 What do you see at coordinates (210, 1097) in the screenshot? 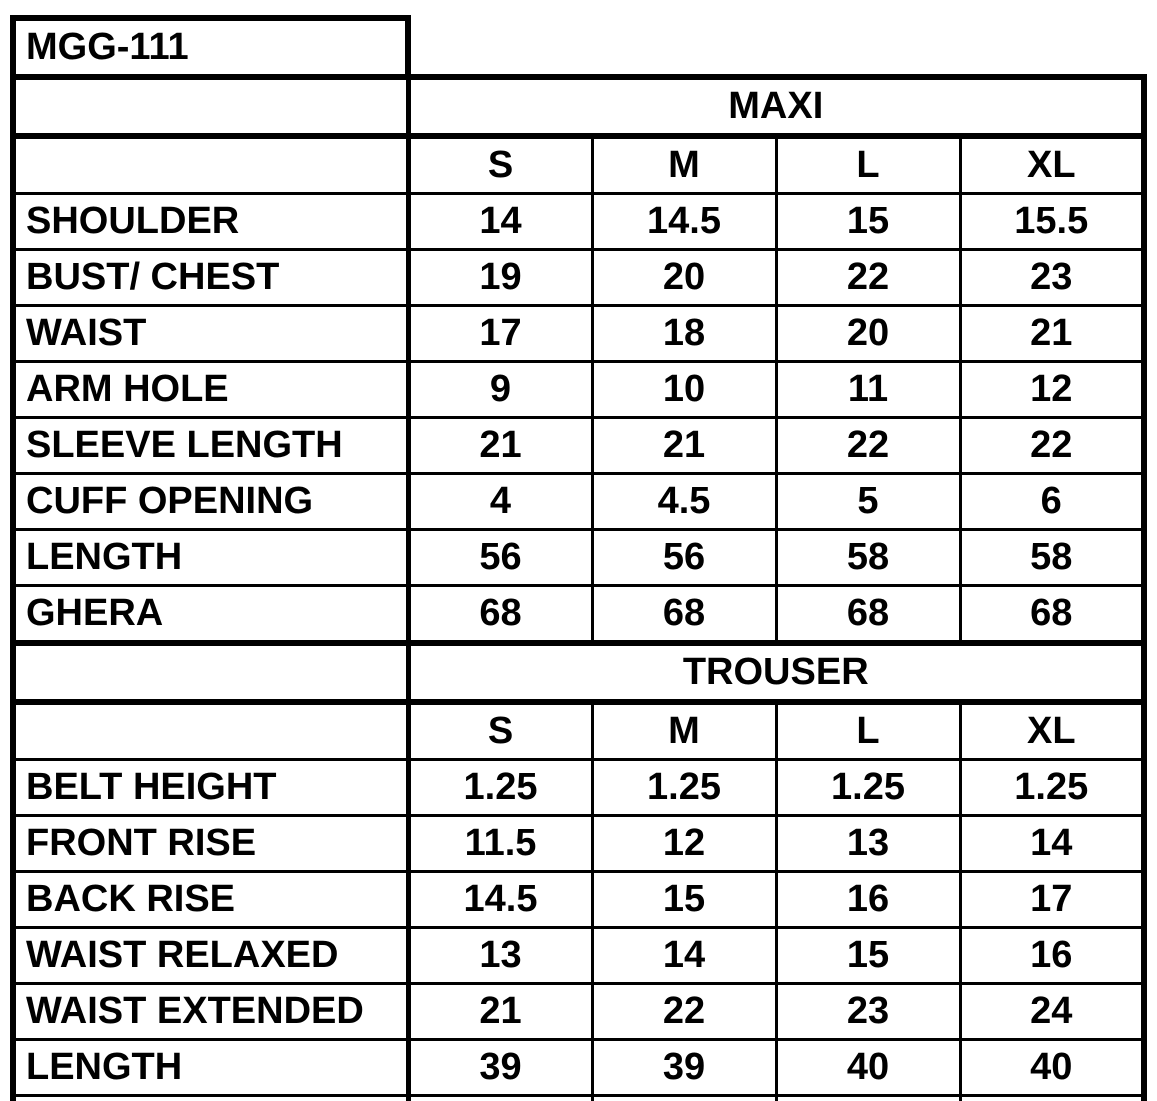
I see `row-label: BOTTOM` at bounding box center [210, 1097].